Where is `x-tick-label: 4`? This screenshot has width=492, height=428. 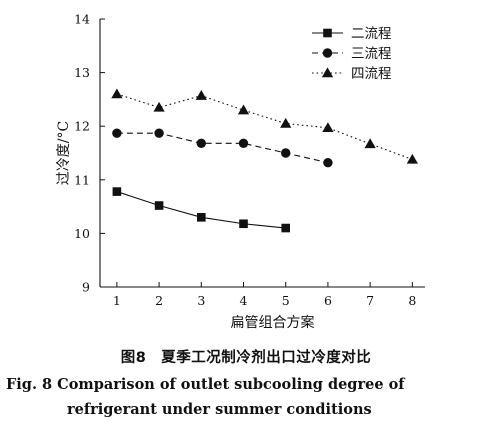 x-tick-label: 4 is located at coordinates (244, 300).